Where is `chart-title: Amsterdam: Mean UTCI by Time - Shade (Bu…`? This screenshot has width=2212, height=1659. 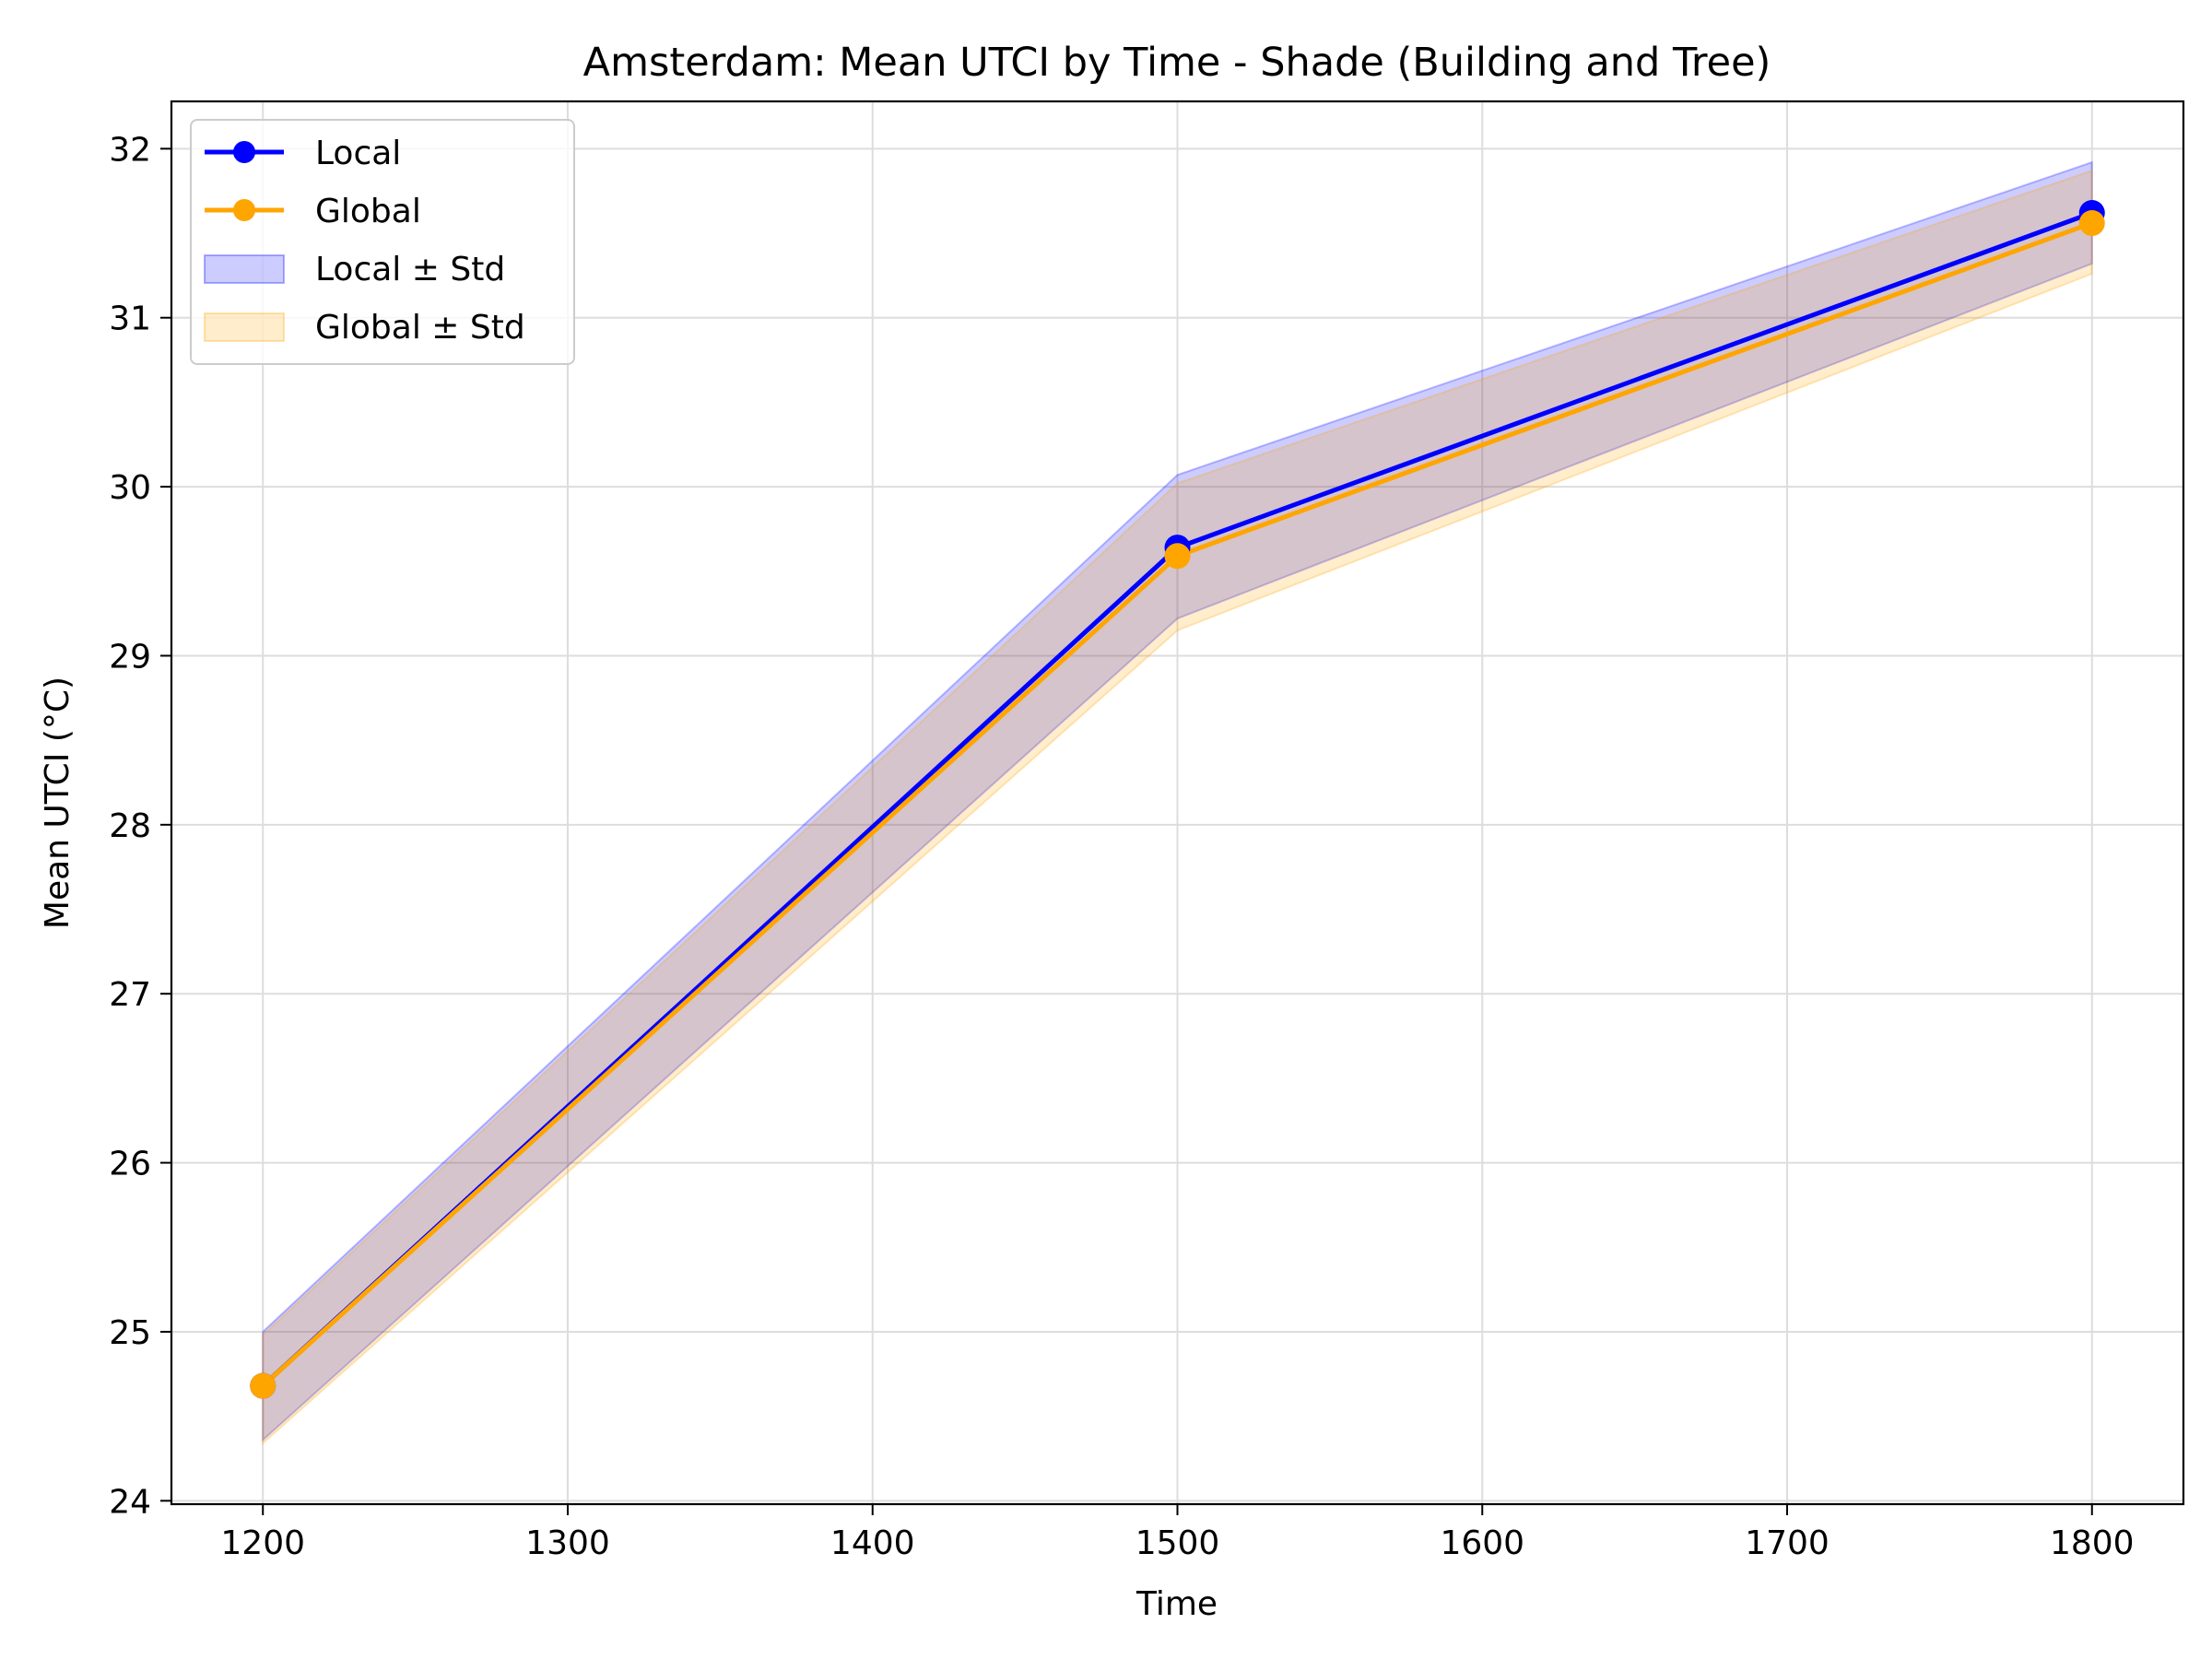 chart-title: Amsterdam: Mean UTCI by Time - Shade (Bu… is located at coordinates (1177, 63).